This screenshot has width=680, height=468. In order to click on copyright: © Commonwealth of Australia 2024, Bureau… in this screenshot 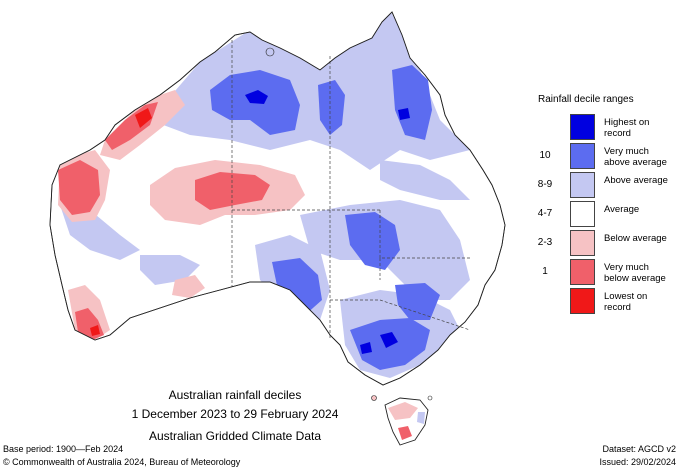, I will do `click(122, 462)`.